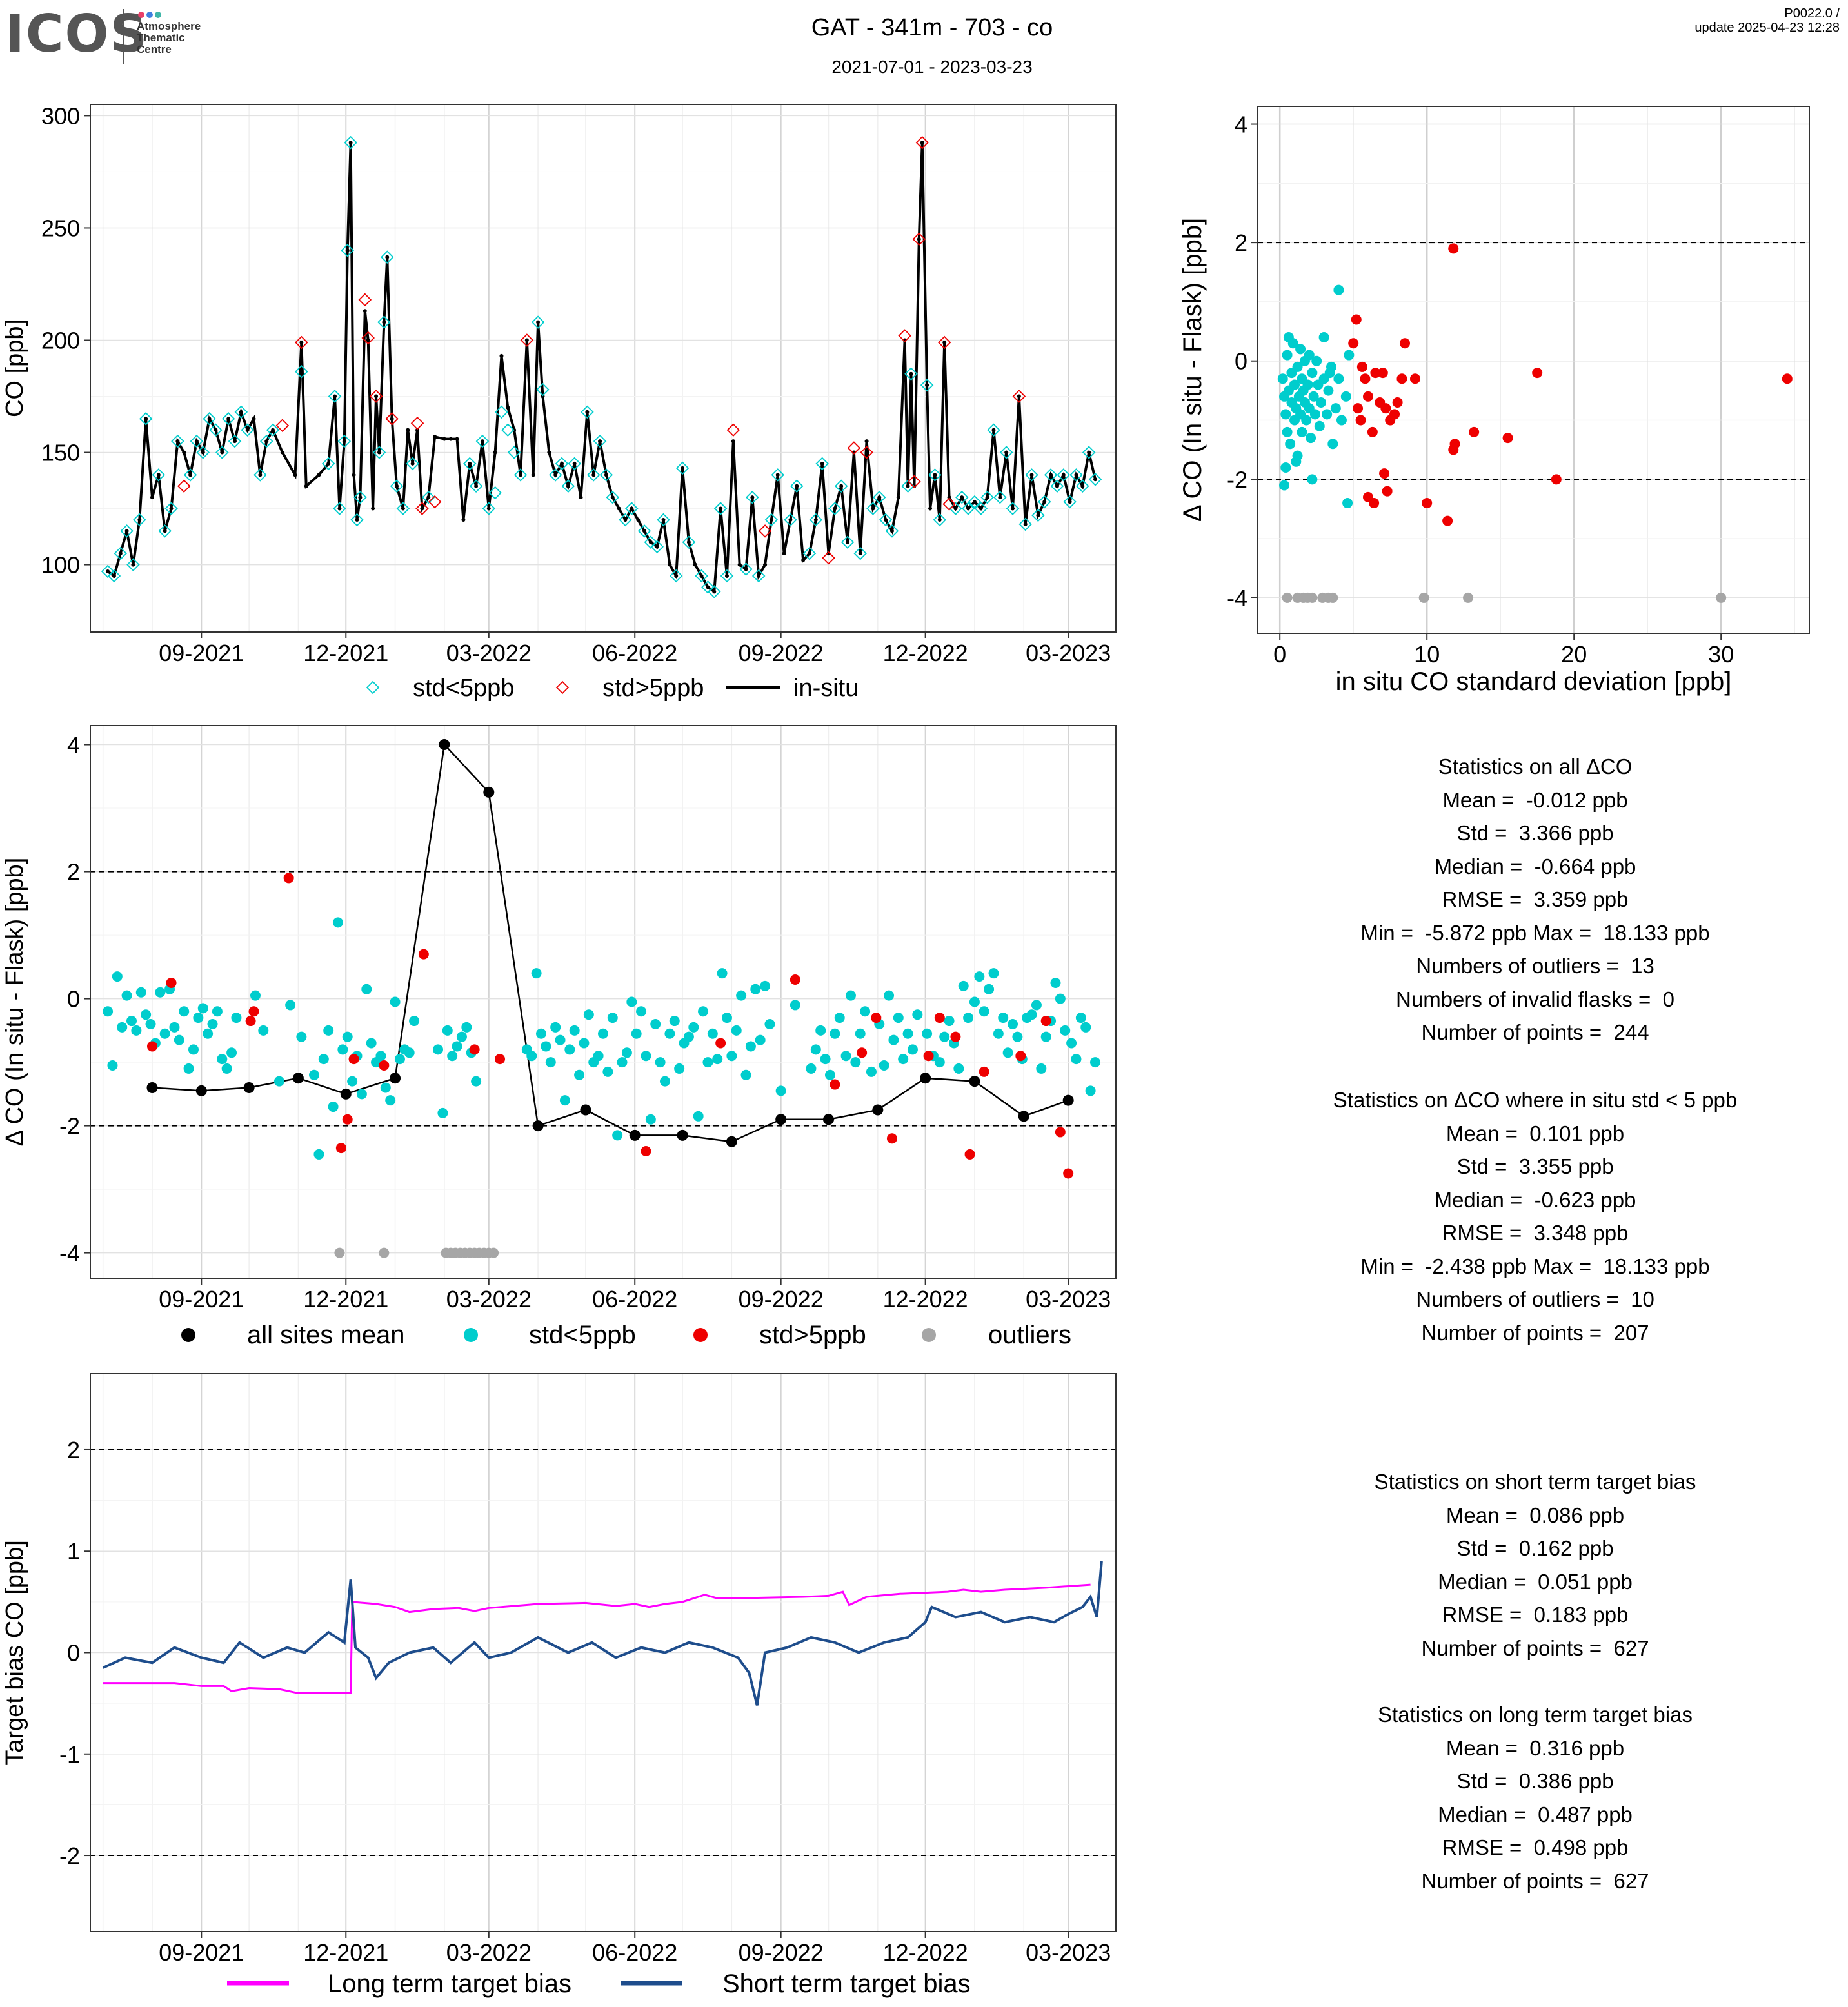 The height and width of the screenshot is (2007, 1848). What do you see at coordinates (61, 228) in the screenshot?
I see `y-tick-label: 250` at bounding box center [61, 228].